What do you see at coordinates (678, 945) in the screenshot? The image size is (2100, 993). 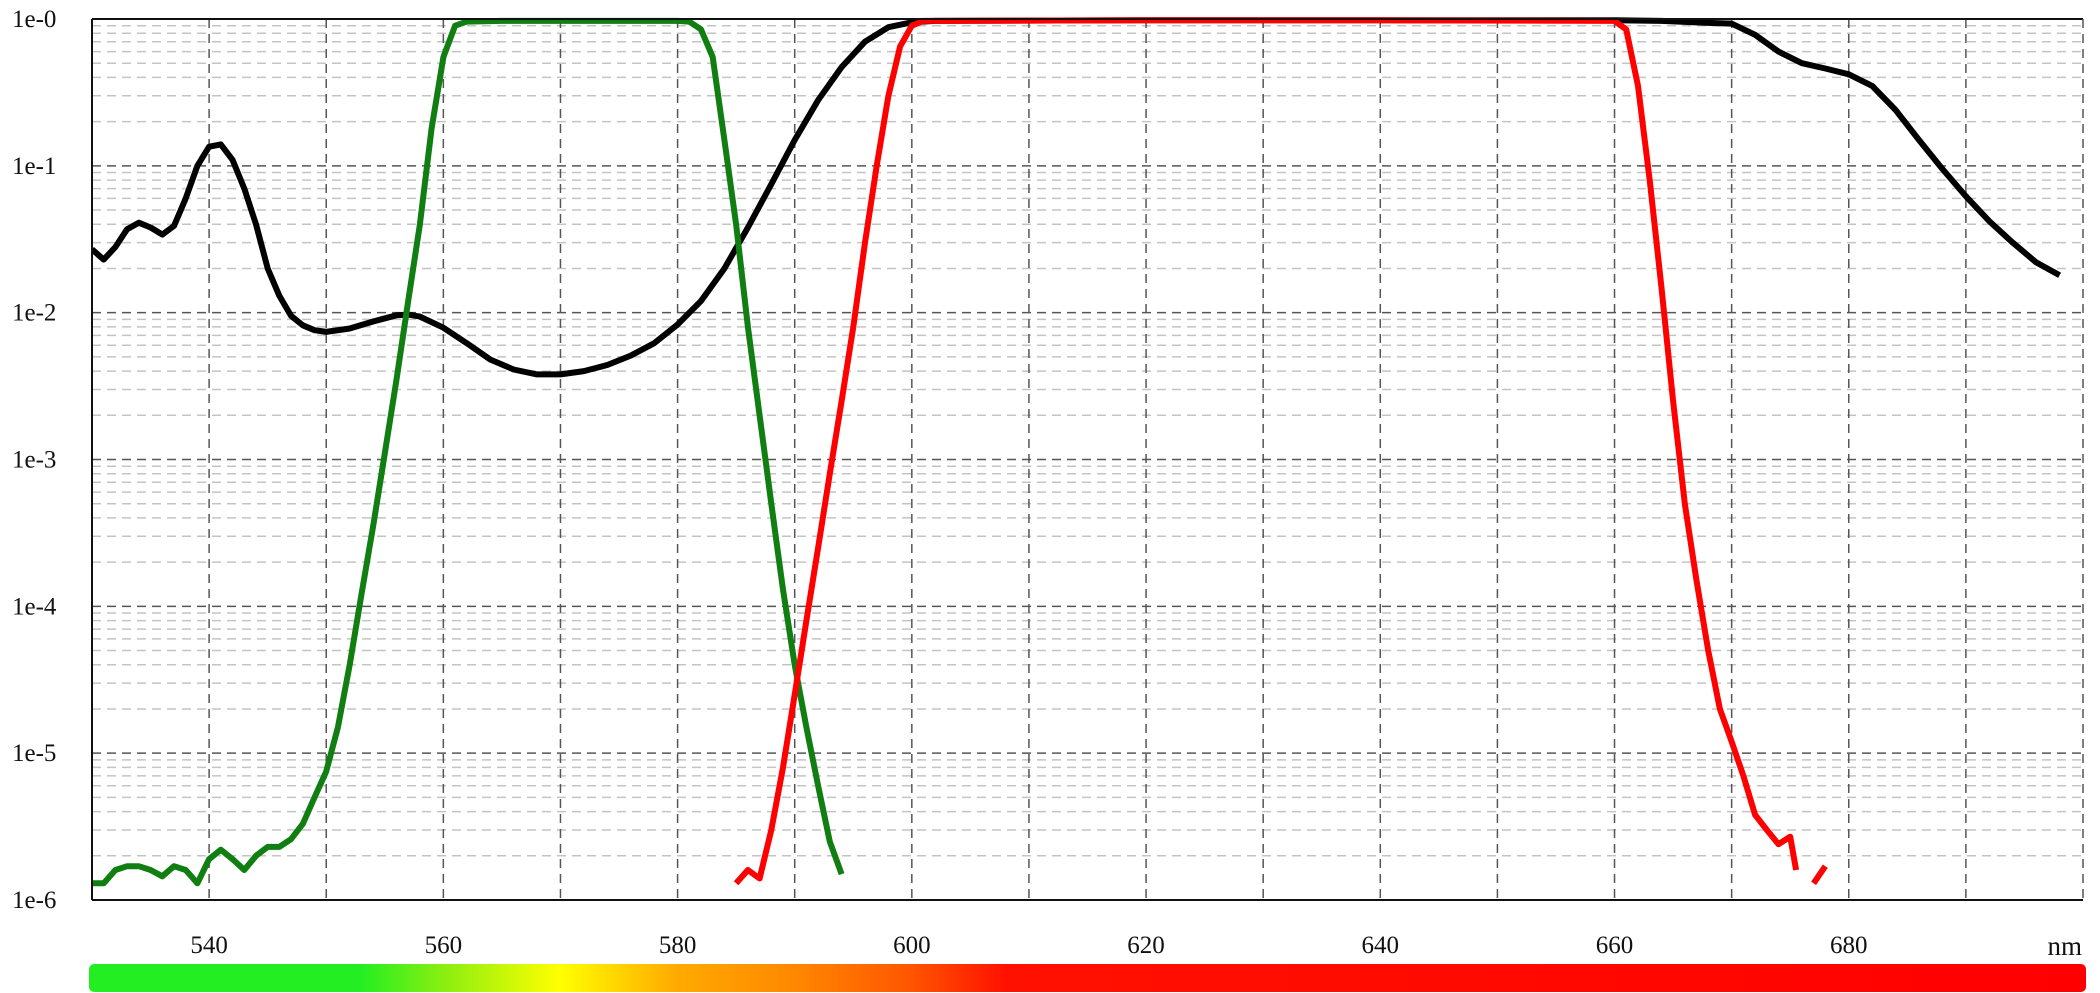 I see `x-tick-label: 580` at bounding box center [678, 945].